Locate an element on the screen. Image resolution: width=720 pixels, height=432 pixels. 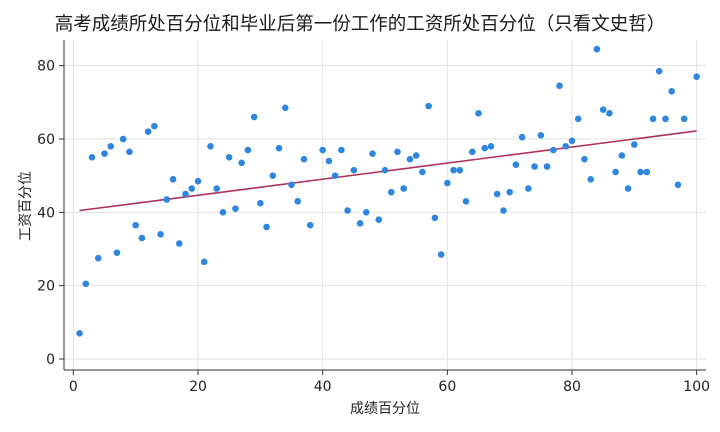
x-tick-label: 100 is located at coordinates (696, 387).